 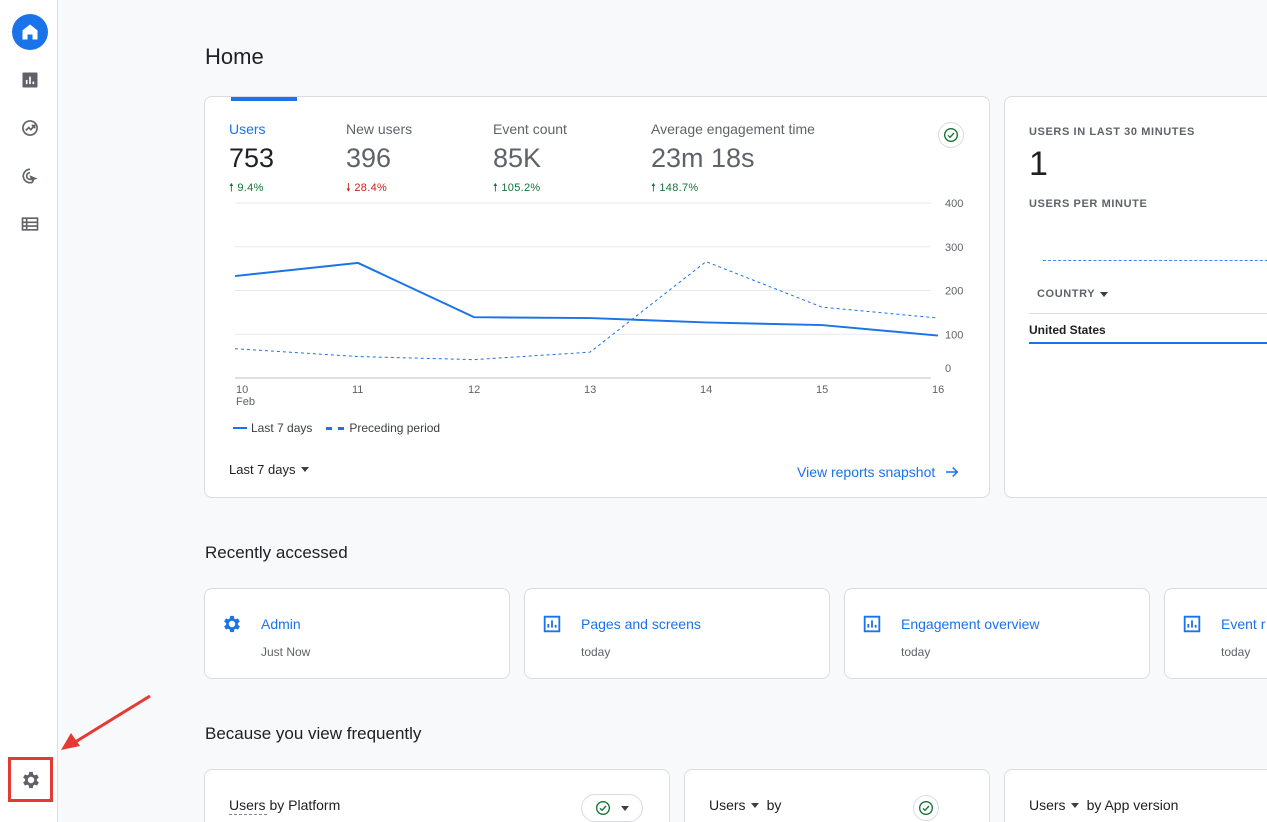 I want to click on metric-new-users: New users 396 🠗 28.4%, so click(x=379, y=159).